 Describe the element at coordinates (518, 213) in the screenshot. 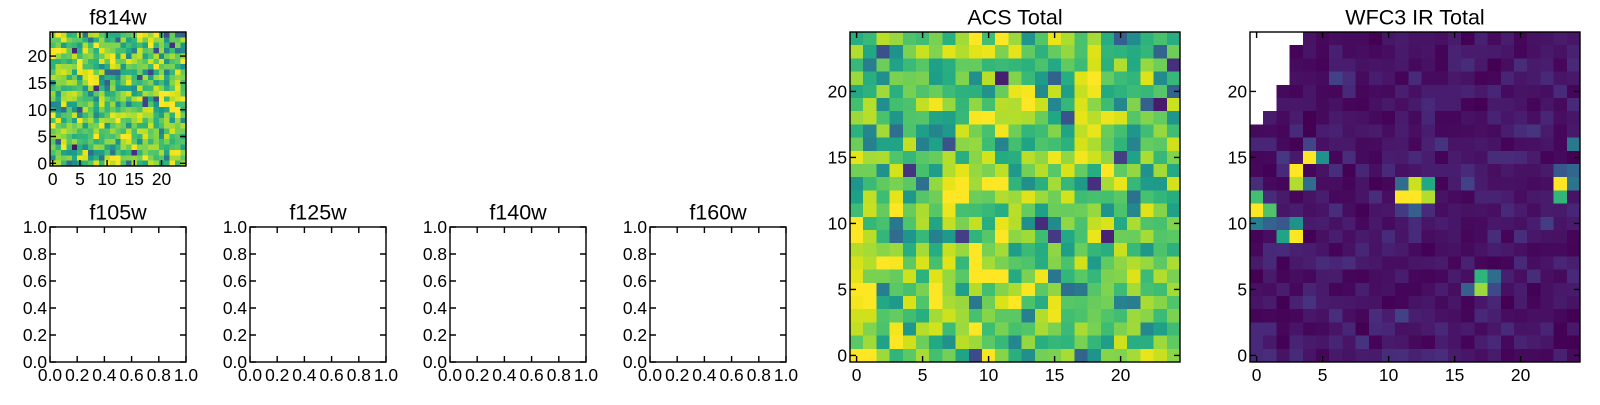

I see `svg-text: f140w` at that location.